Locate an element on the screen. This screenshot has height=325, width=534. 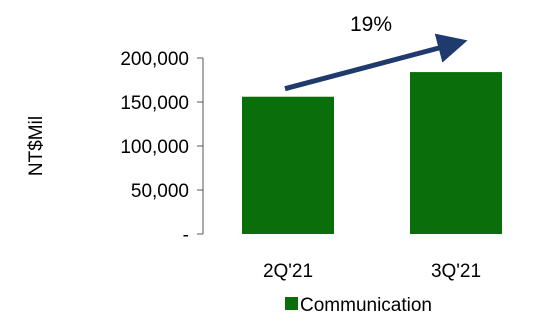
legend-label-communication: Communication is located at coordinates (366, 305).